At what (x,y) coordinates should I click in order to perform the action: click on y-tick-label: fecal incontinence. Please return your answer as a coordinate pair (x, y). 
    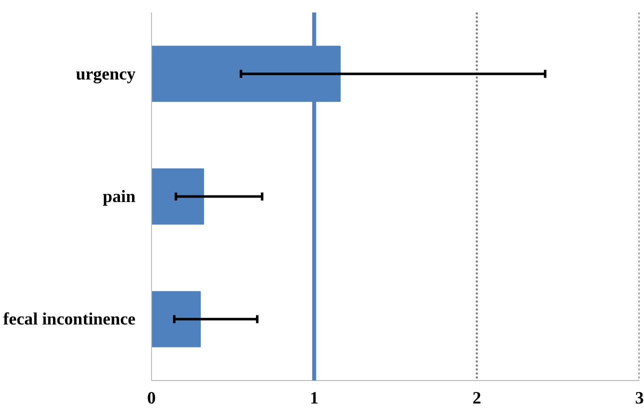
    Looking at the image, I should click on (69, 319).